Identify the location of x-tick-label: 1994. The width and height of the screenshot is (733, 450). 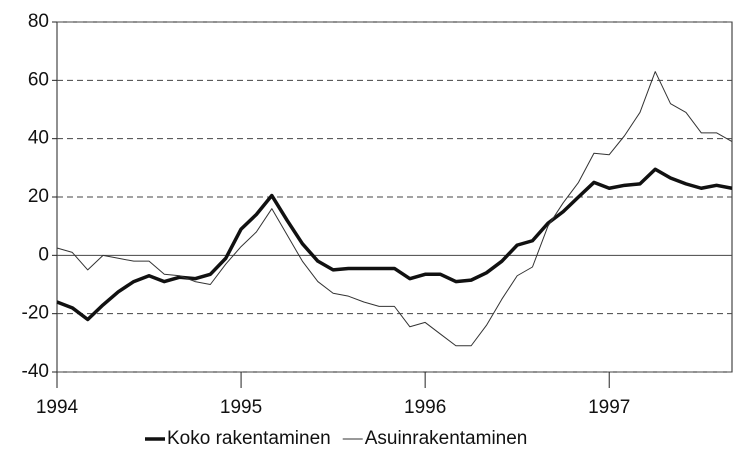
(57, 407).